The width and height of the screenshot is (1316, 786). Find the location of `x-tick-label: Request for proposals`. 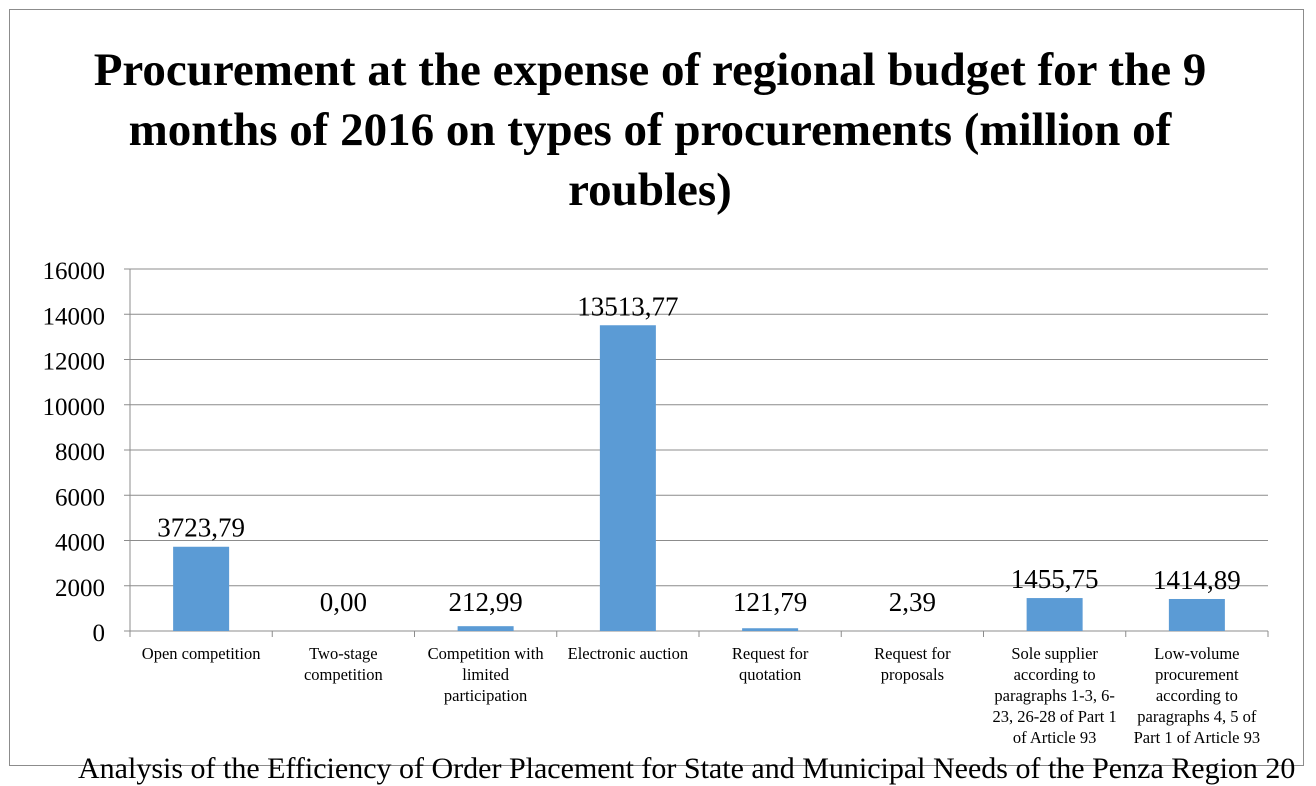

x-tick-label: Request for proposals is located at coordinates (912, 664).